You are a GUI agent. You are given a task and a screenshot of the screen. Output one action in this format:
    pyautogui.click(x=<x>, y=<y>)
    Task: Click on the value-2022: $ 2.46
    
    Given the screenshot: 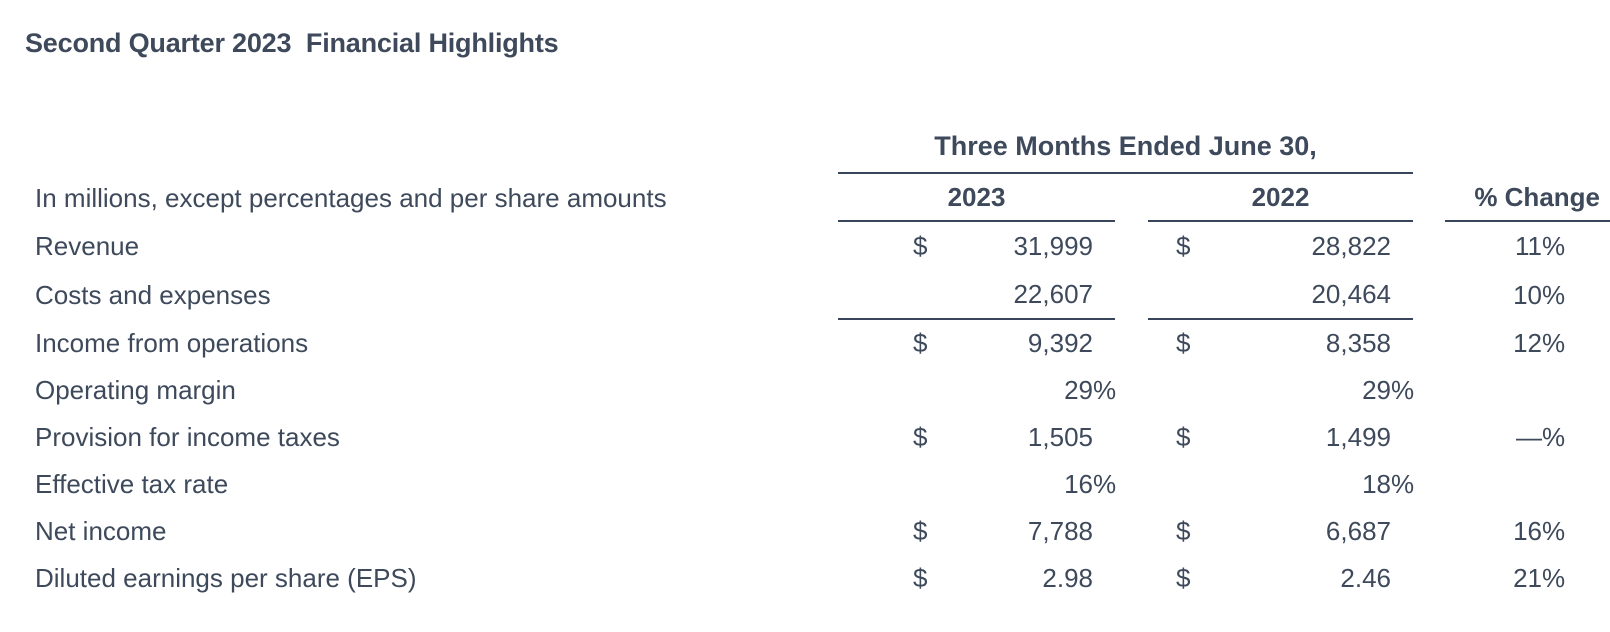 What is the action you would take?
    pyautogui.click(x=1280, y=578)
    